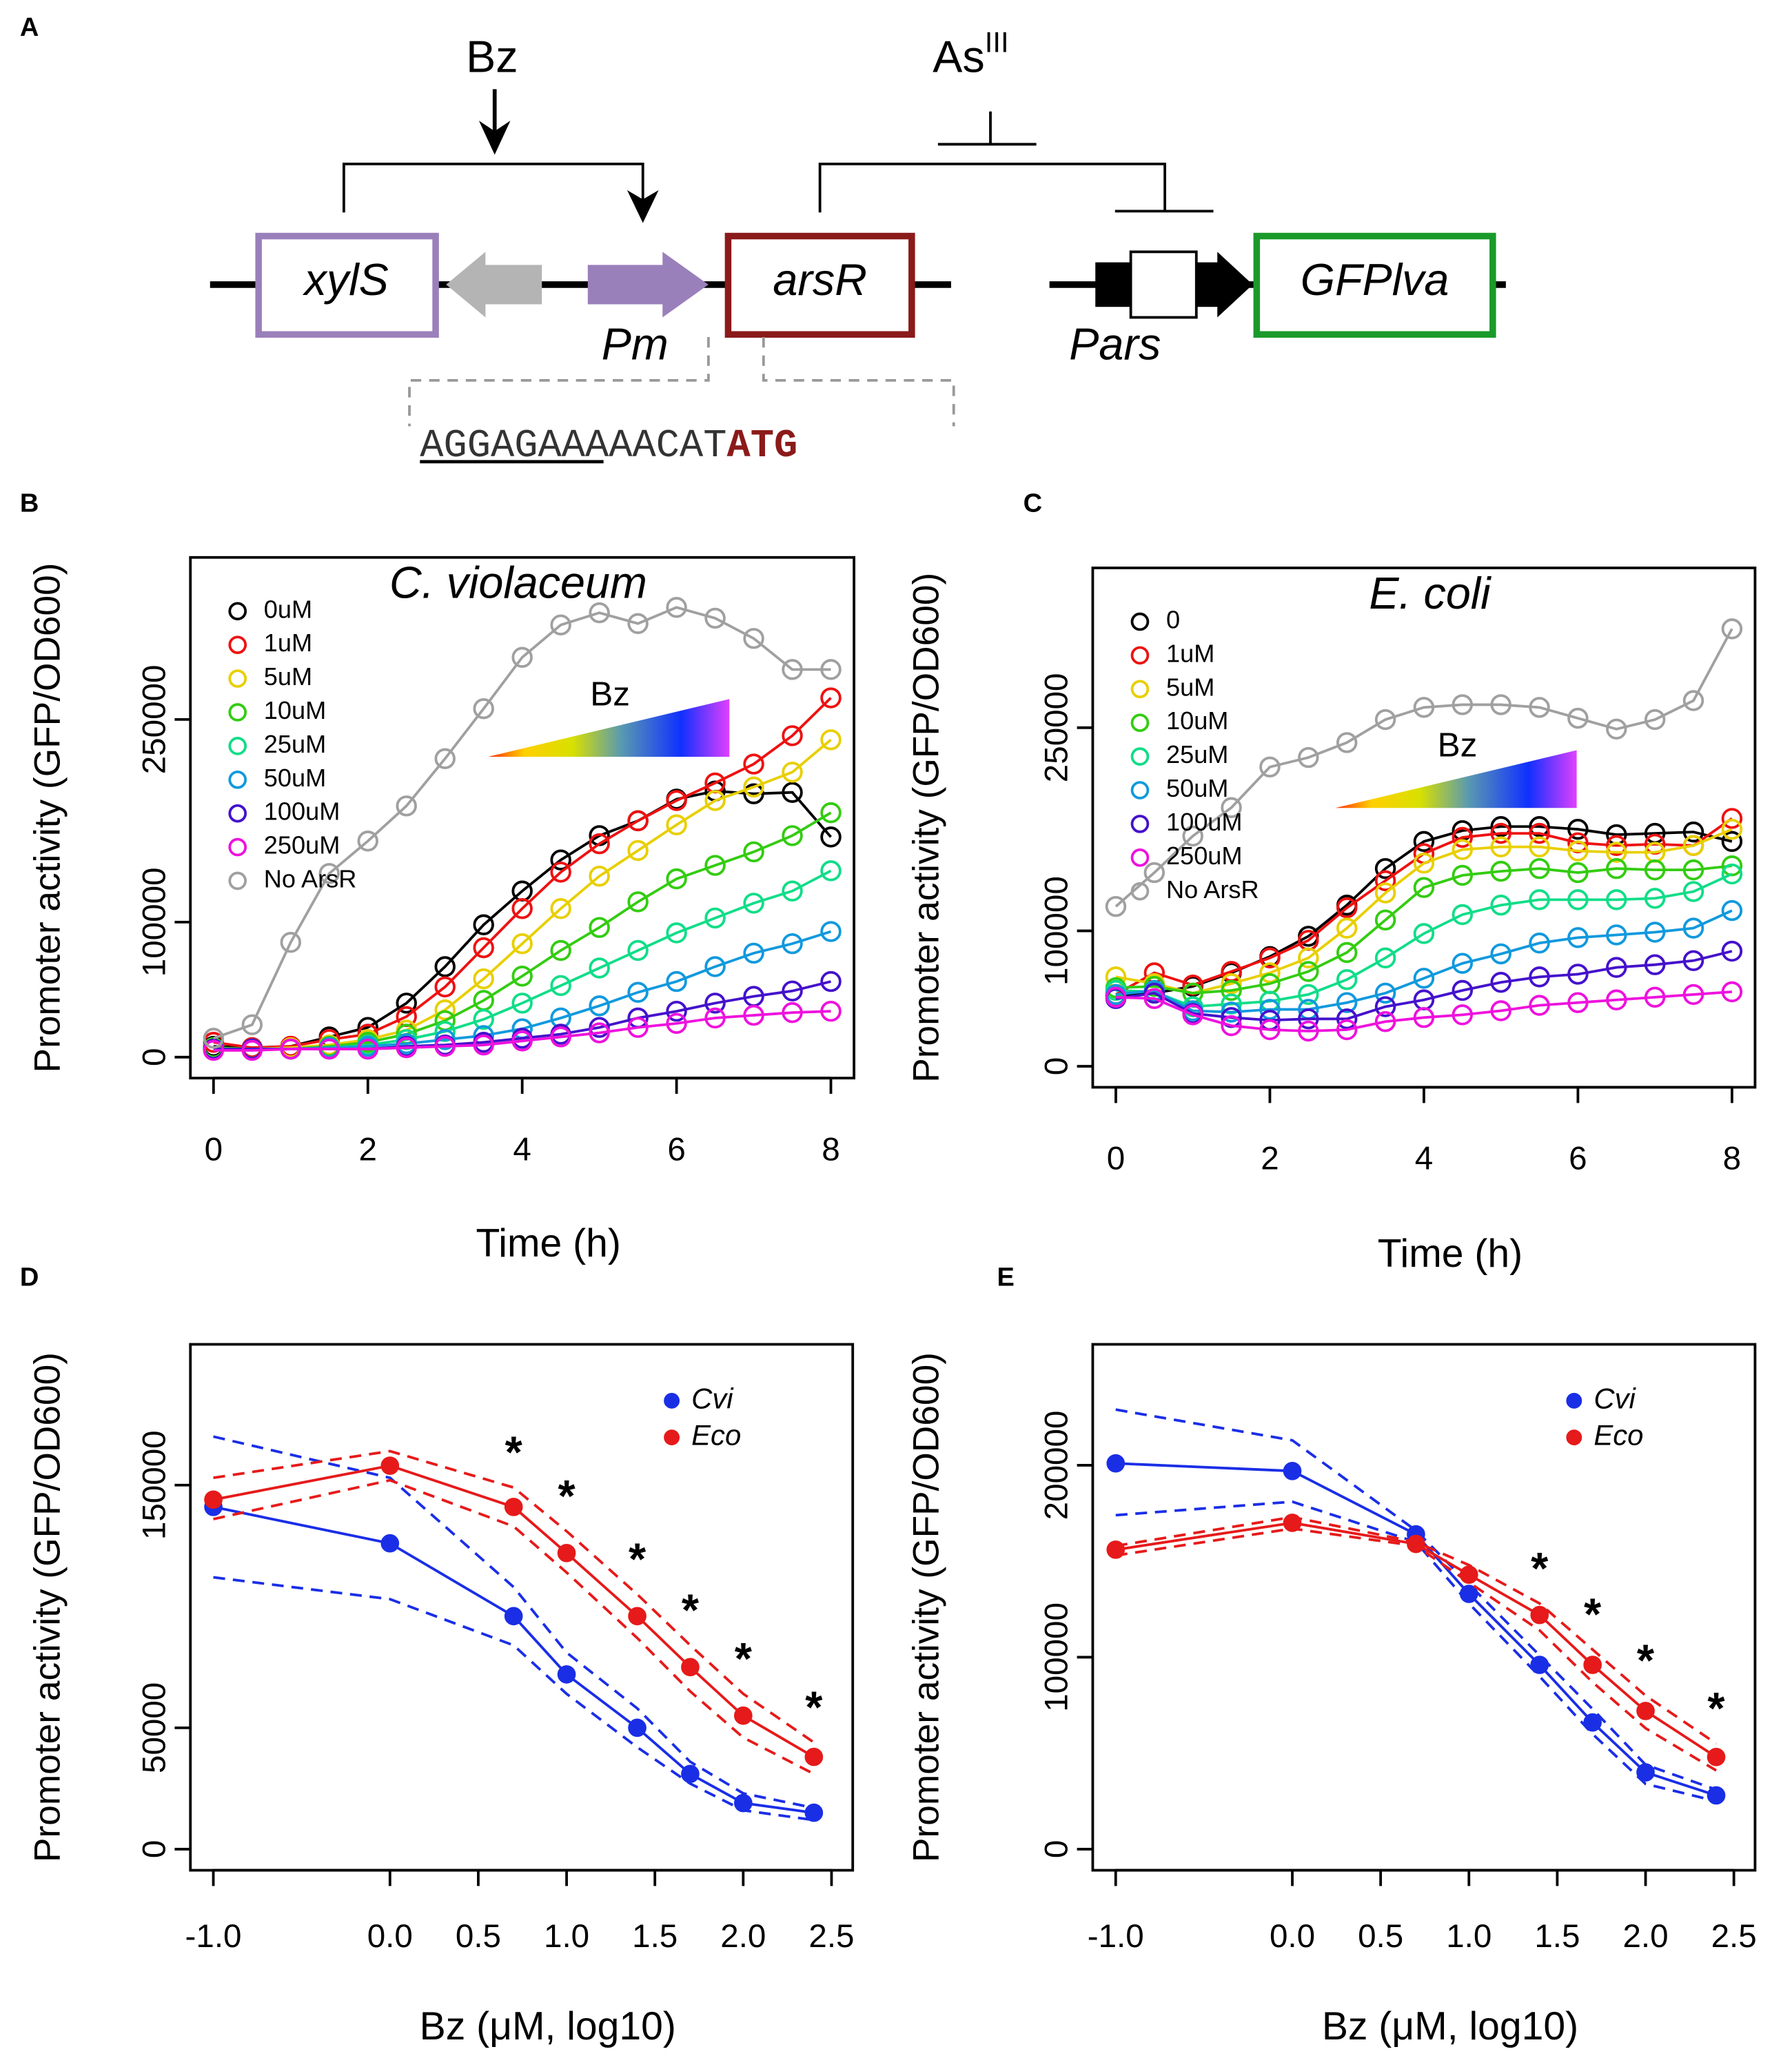 The height and width of the screenshot is (2067, 1792). What do you see at coordinates (820, 279) in the screenshot?
I see `gene-label: arsR` at bounding box center [820, 279].